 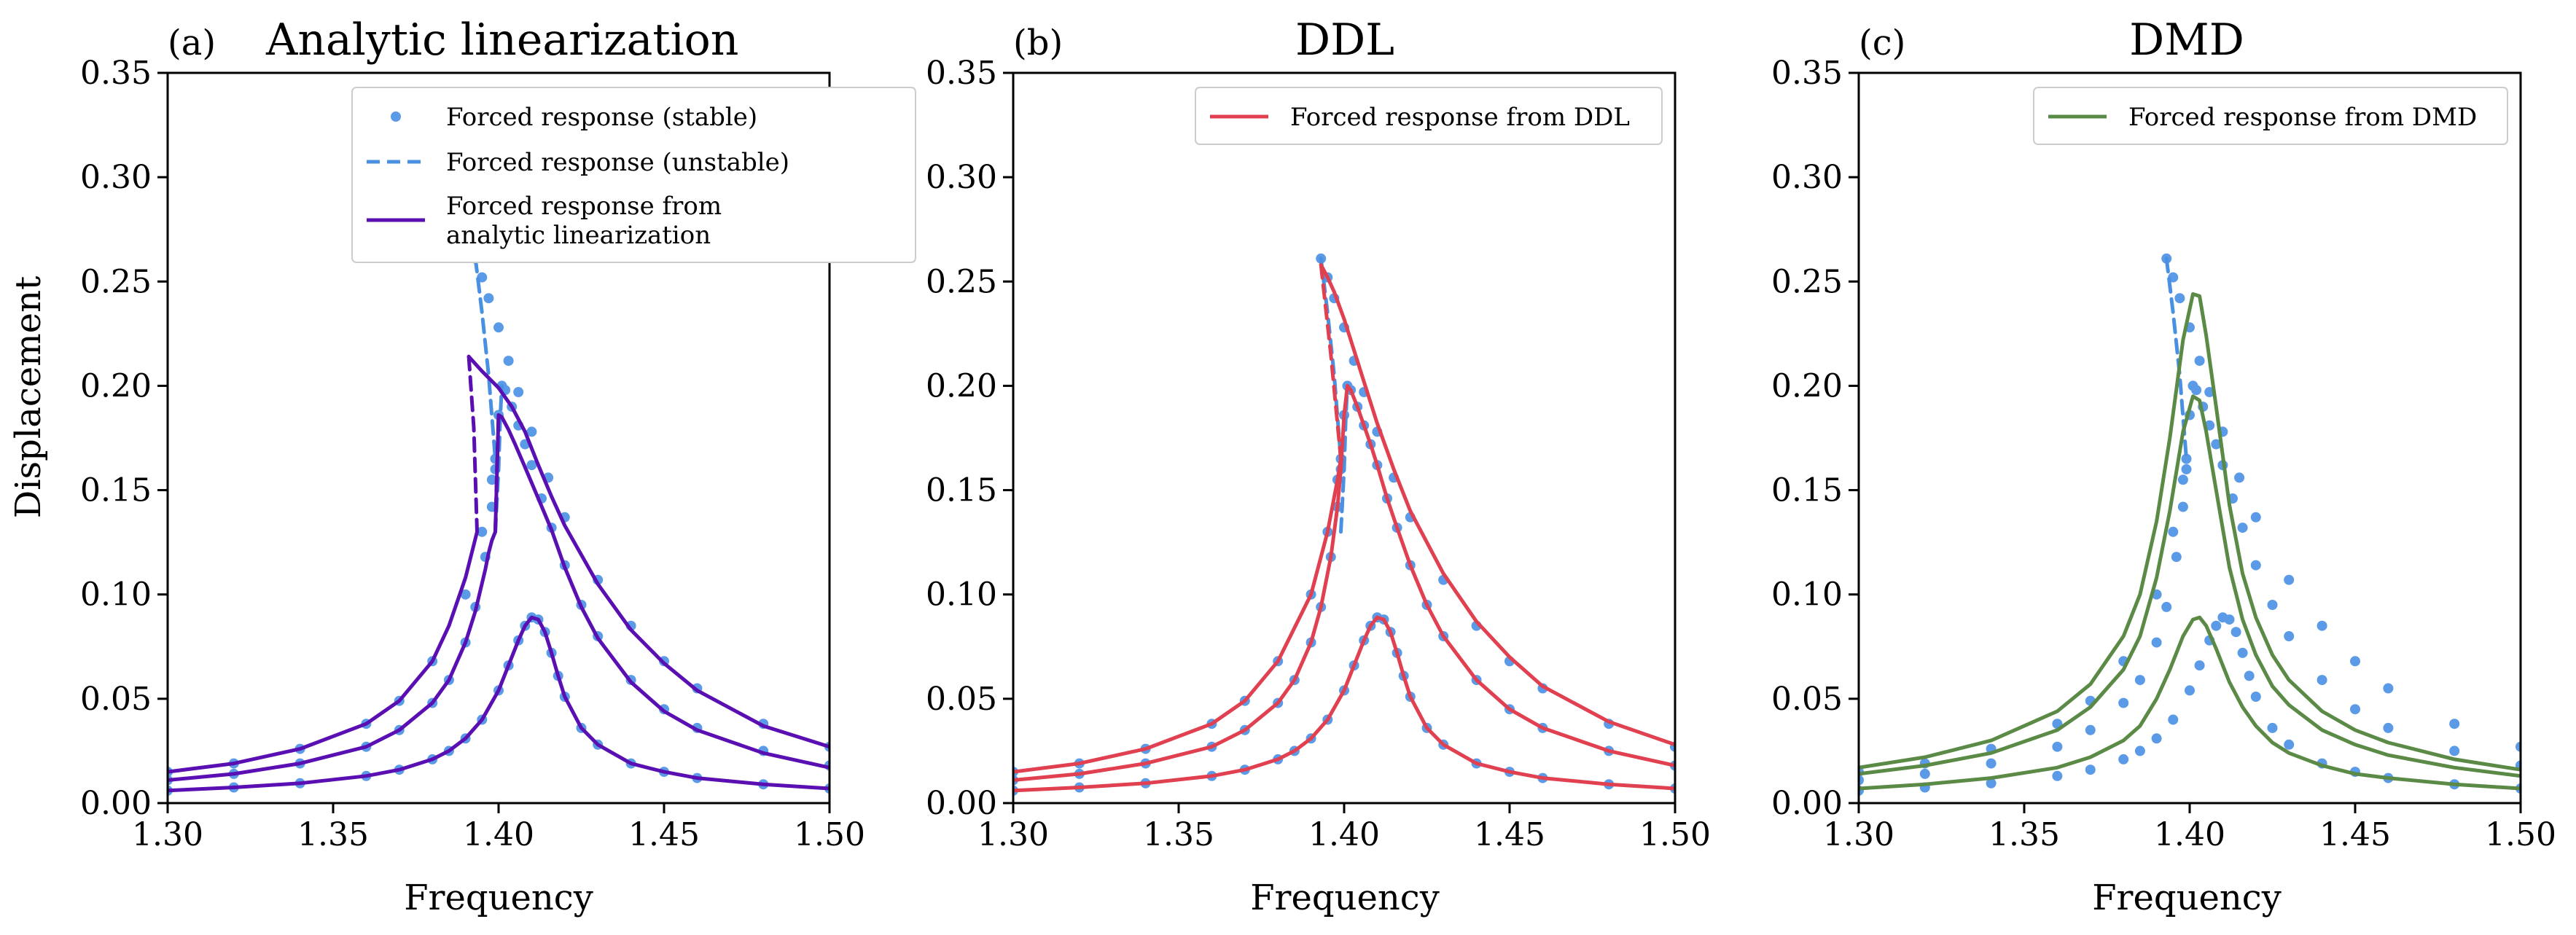 I want to click on panel-c-letter: (c), so click(x=1882, y=43).